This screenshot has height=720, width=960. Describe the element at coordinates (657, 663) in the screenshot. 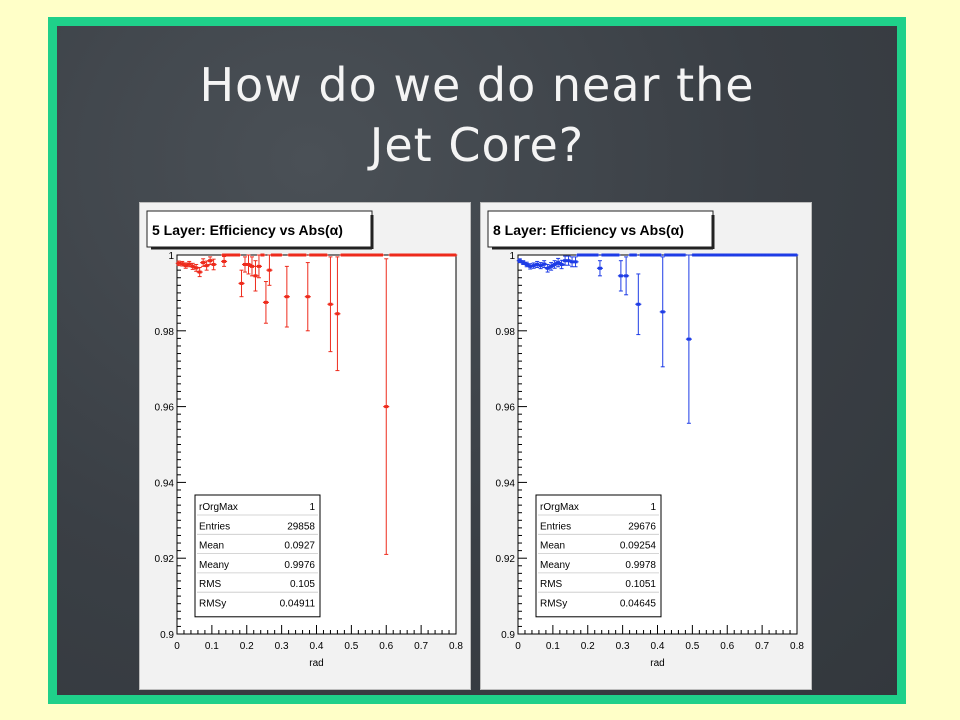

I see `x-axis-label: rad` at that location.